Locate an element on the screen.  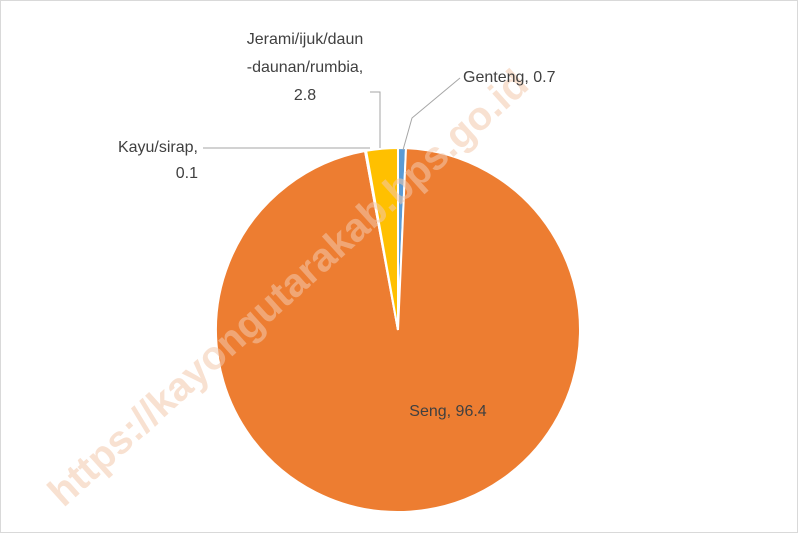
data-label: Kayu/sirap, is located at coordinates (158, 147).